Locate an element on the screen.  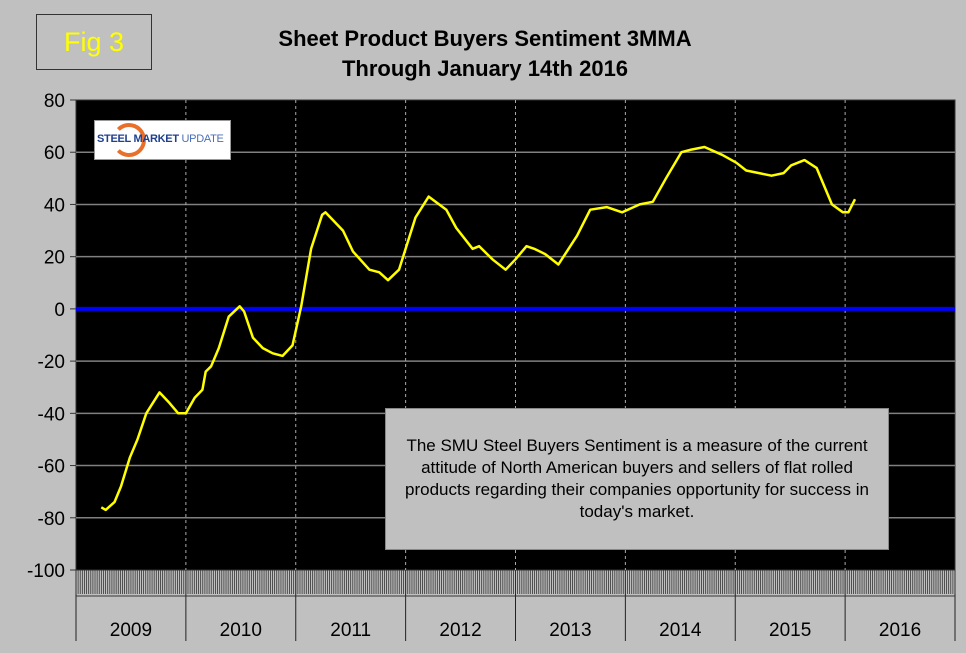
x-tick-label: 2009 is located at coordinates (131, 630).